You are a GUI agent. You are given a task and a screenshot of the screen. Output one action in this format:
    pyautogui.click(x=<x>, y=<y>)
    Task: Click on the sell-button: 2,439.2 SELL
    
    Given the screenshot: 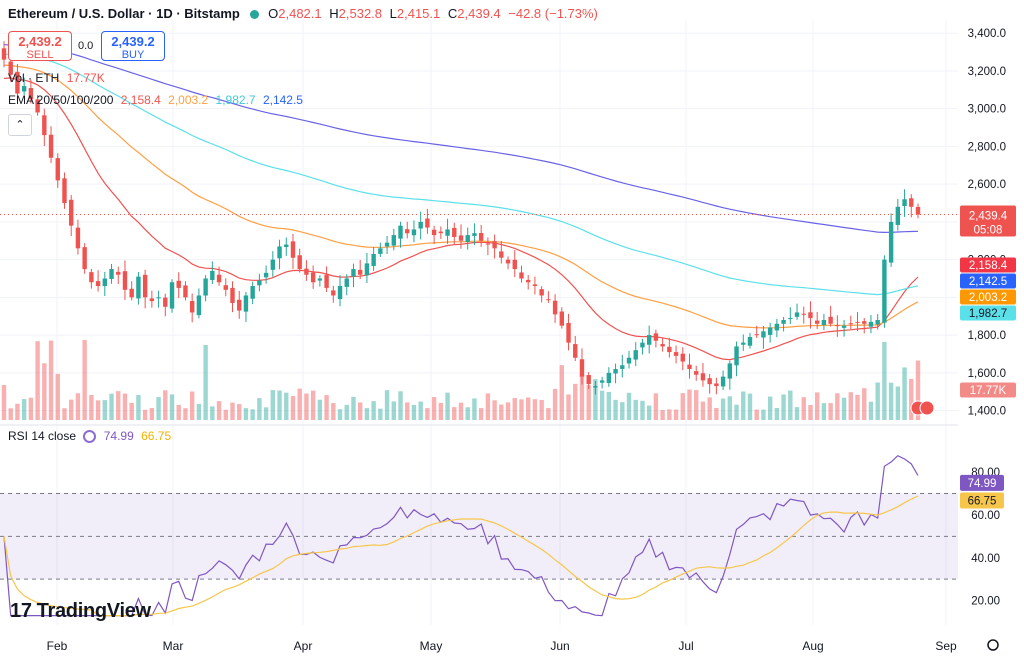 What is the action you would take?
    pyautogui.click(x=40, y=46)
    